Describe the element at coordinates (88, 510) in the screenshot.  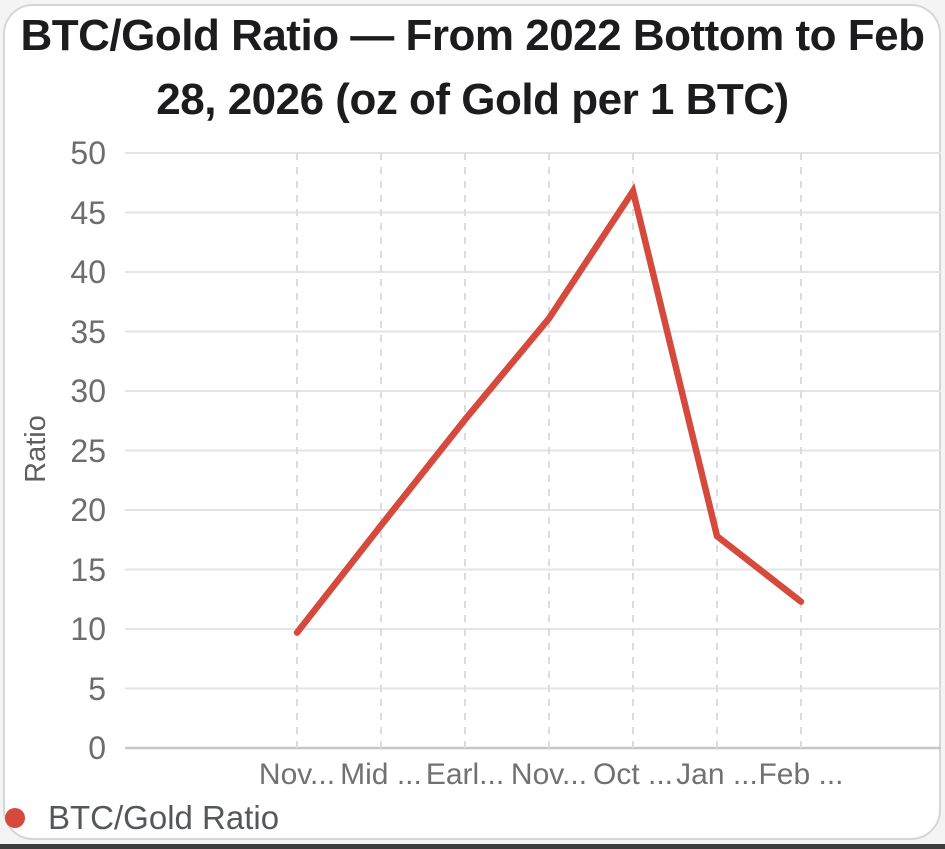
I see `y-tick-label-20: 20` at that location.